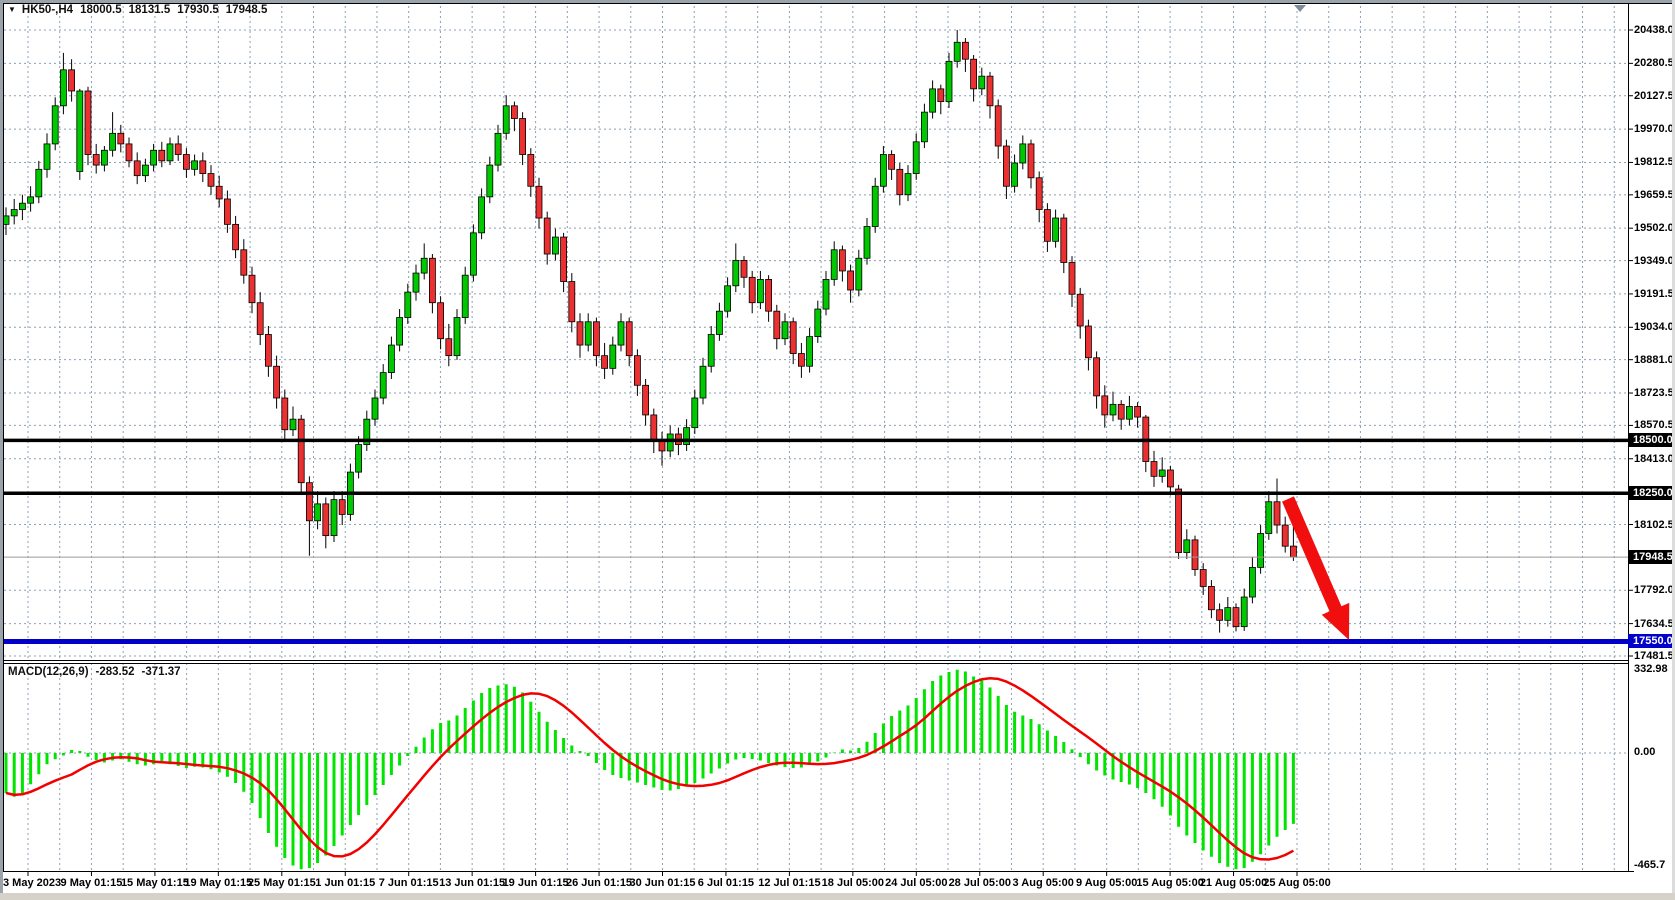  Describe the element at coordinates (101, 10) in the screenshot. I see `ohlc-open: 18000.5` at that location.